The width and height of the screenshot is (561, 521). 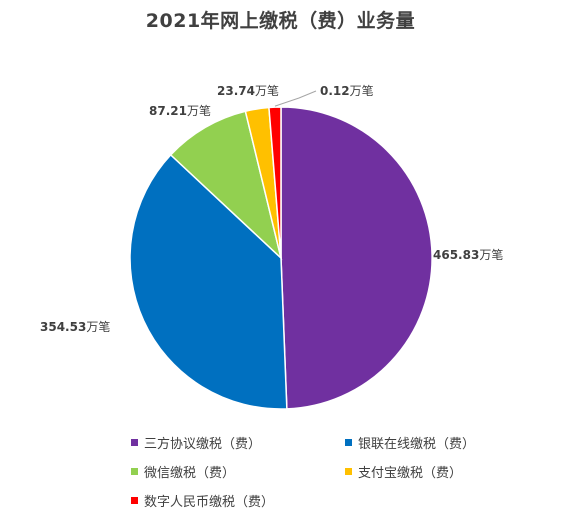 I want to click on chart-title: 2021年网上缴税（费）业务量, so click(x=280, y=21).